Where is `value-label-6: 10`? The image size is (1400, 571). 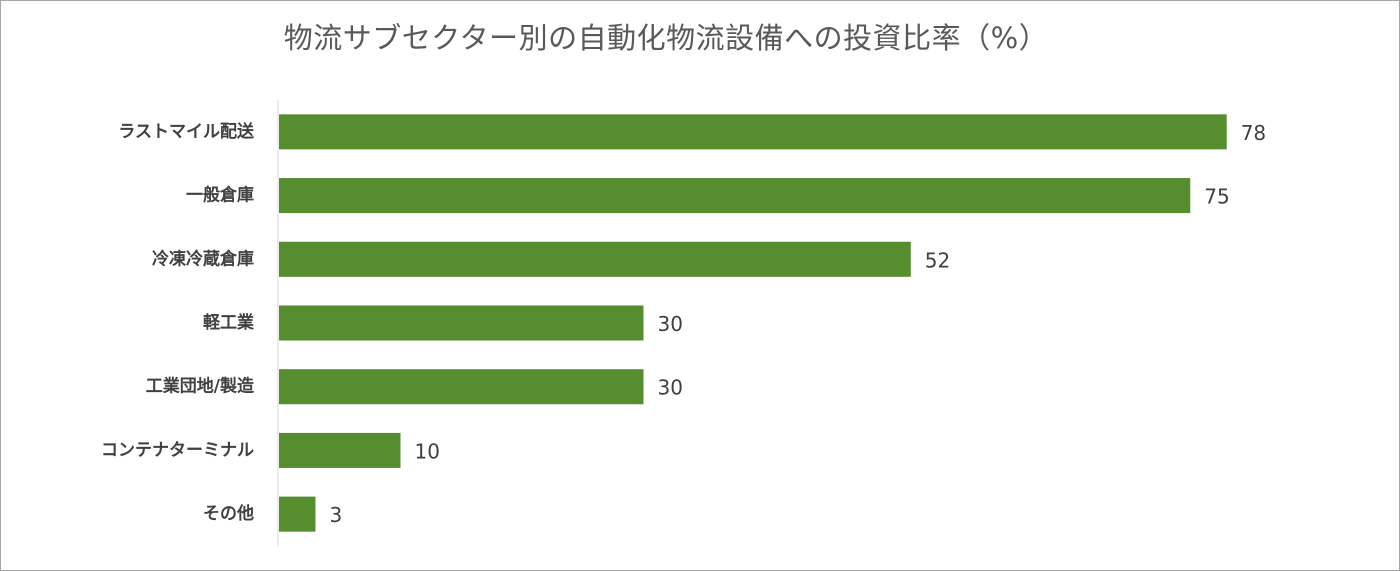 value-label-6: 10 is located at coordinates (427, 451).